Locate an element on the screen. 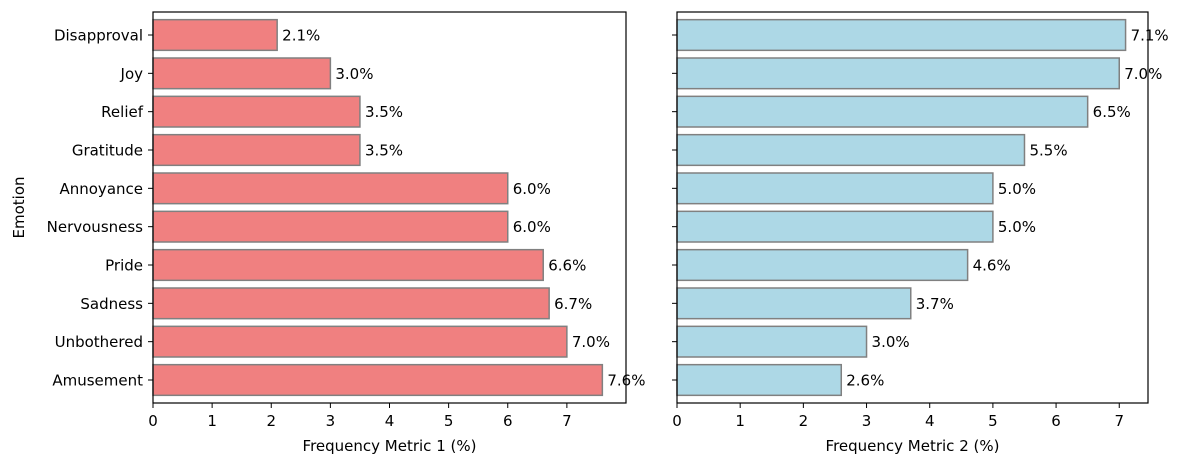 The height and width of the screenshot is (467, 1186). value-label: 2.1% is located at coordinates (301, 36).